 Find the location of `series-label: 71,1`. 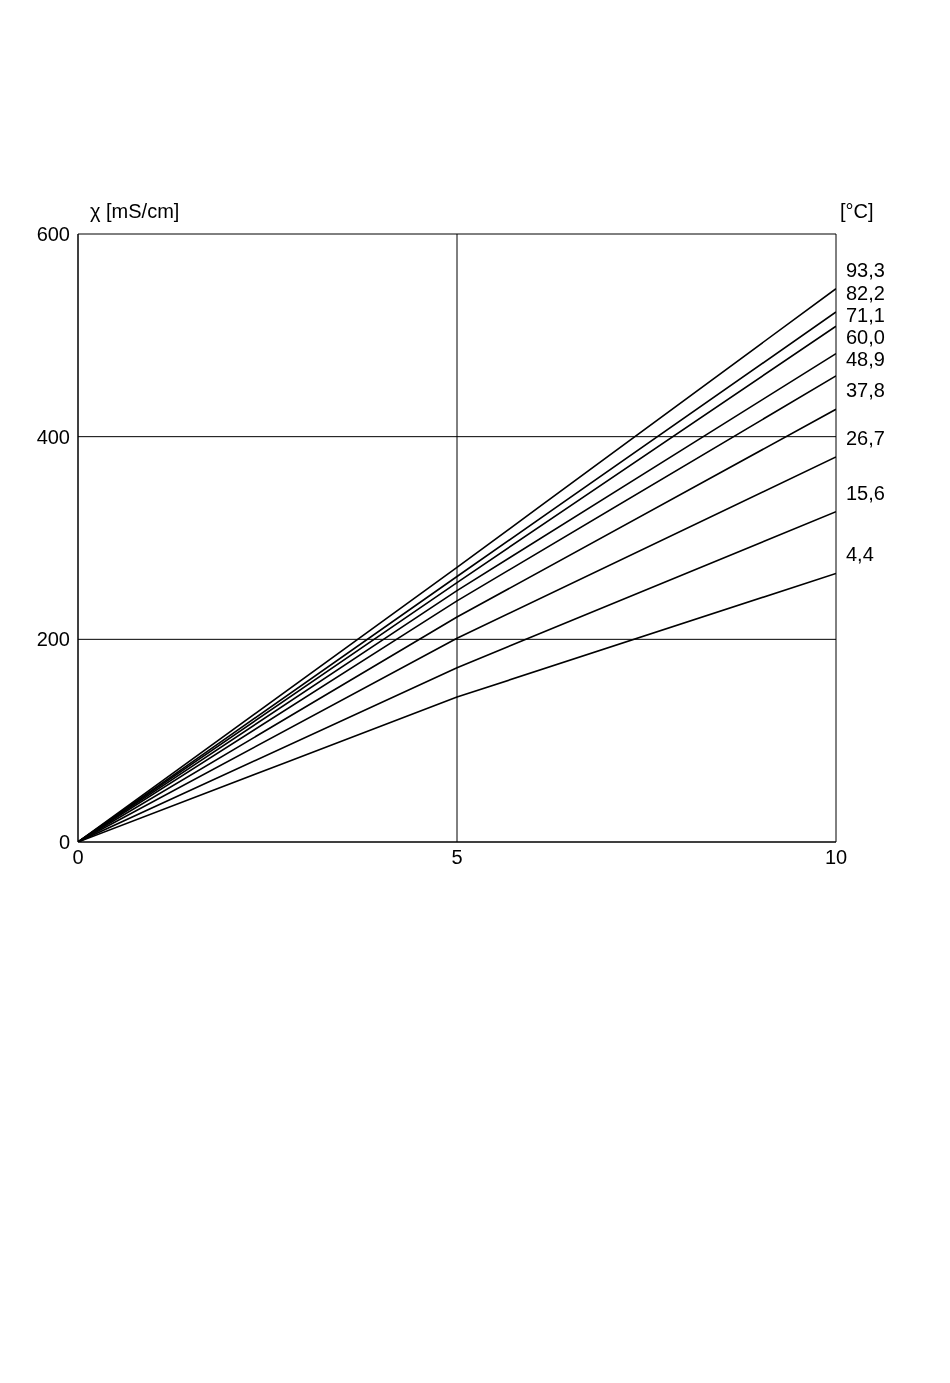

series-label: 71,1 is located at coordinates (865, 315).